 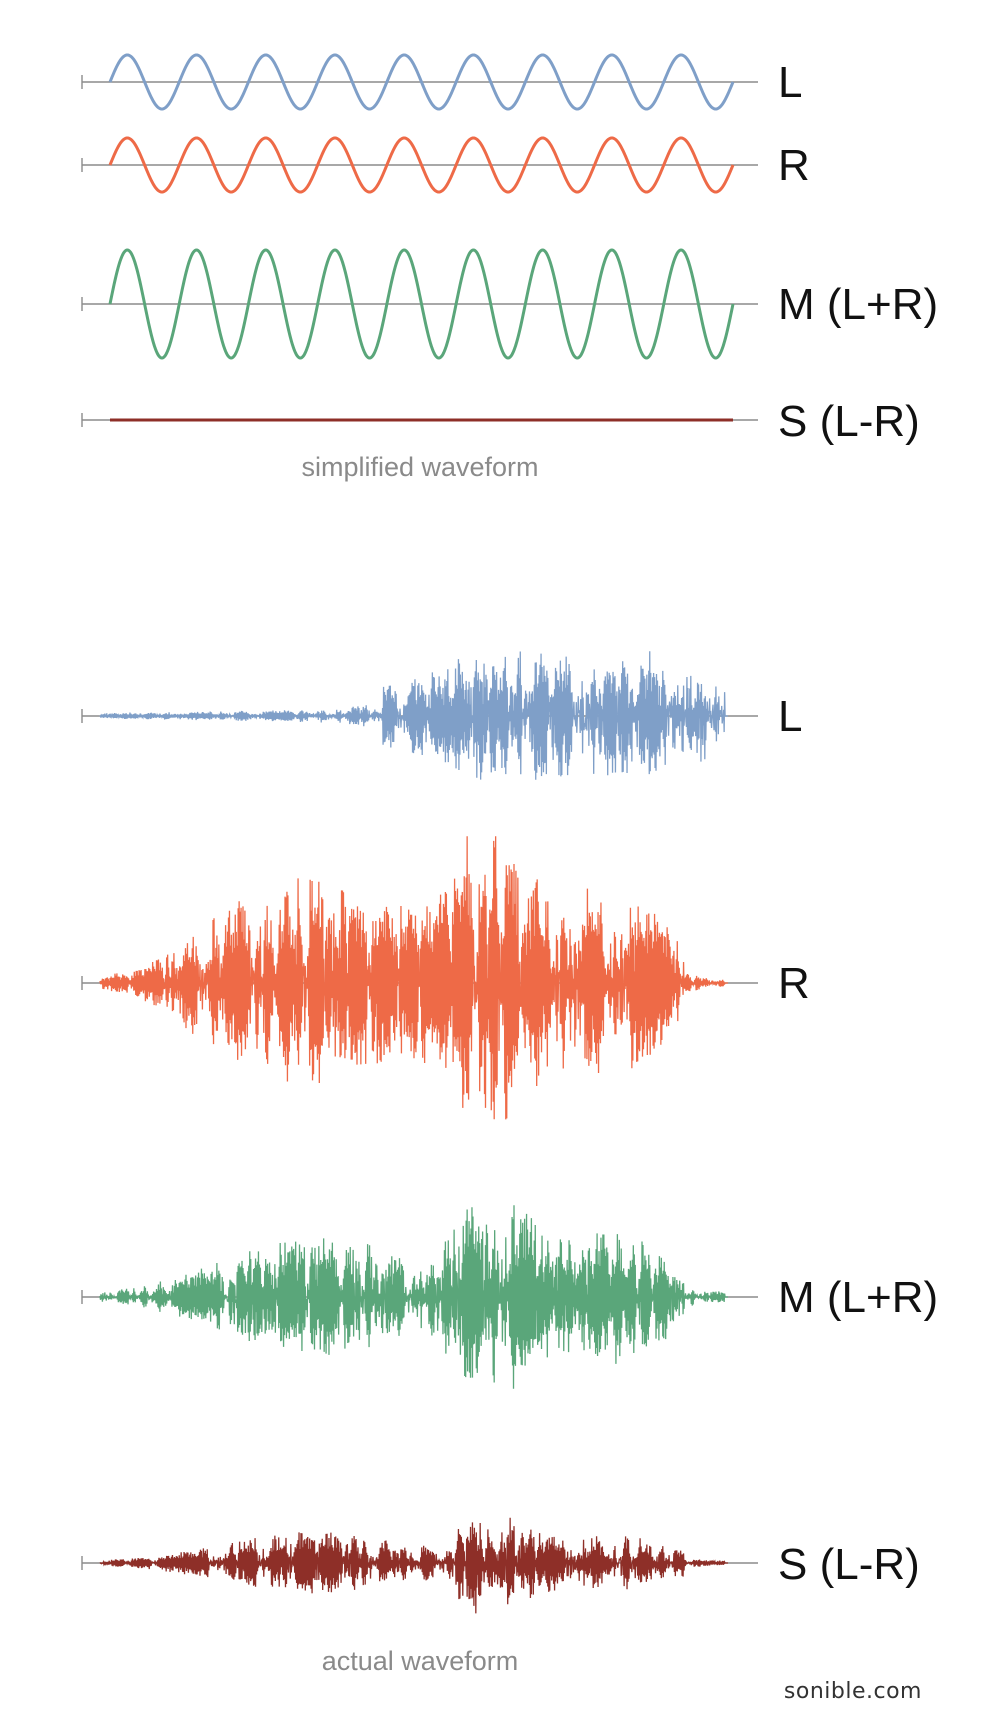 What do you see at coordinates (413, 1565) in the screenshot?
I see `actual-wave-s` at bounding box center [413, 1565].